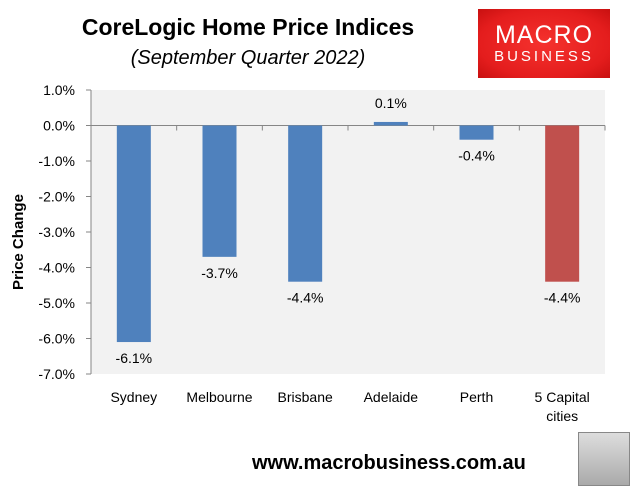 The width and height of the screenshot is (633, 493). I want to click on logo-line1: MACRO, so click(544, 35).